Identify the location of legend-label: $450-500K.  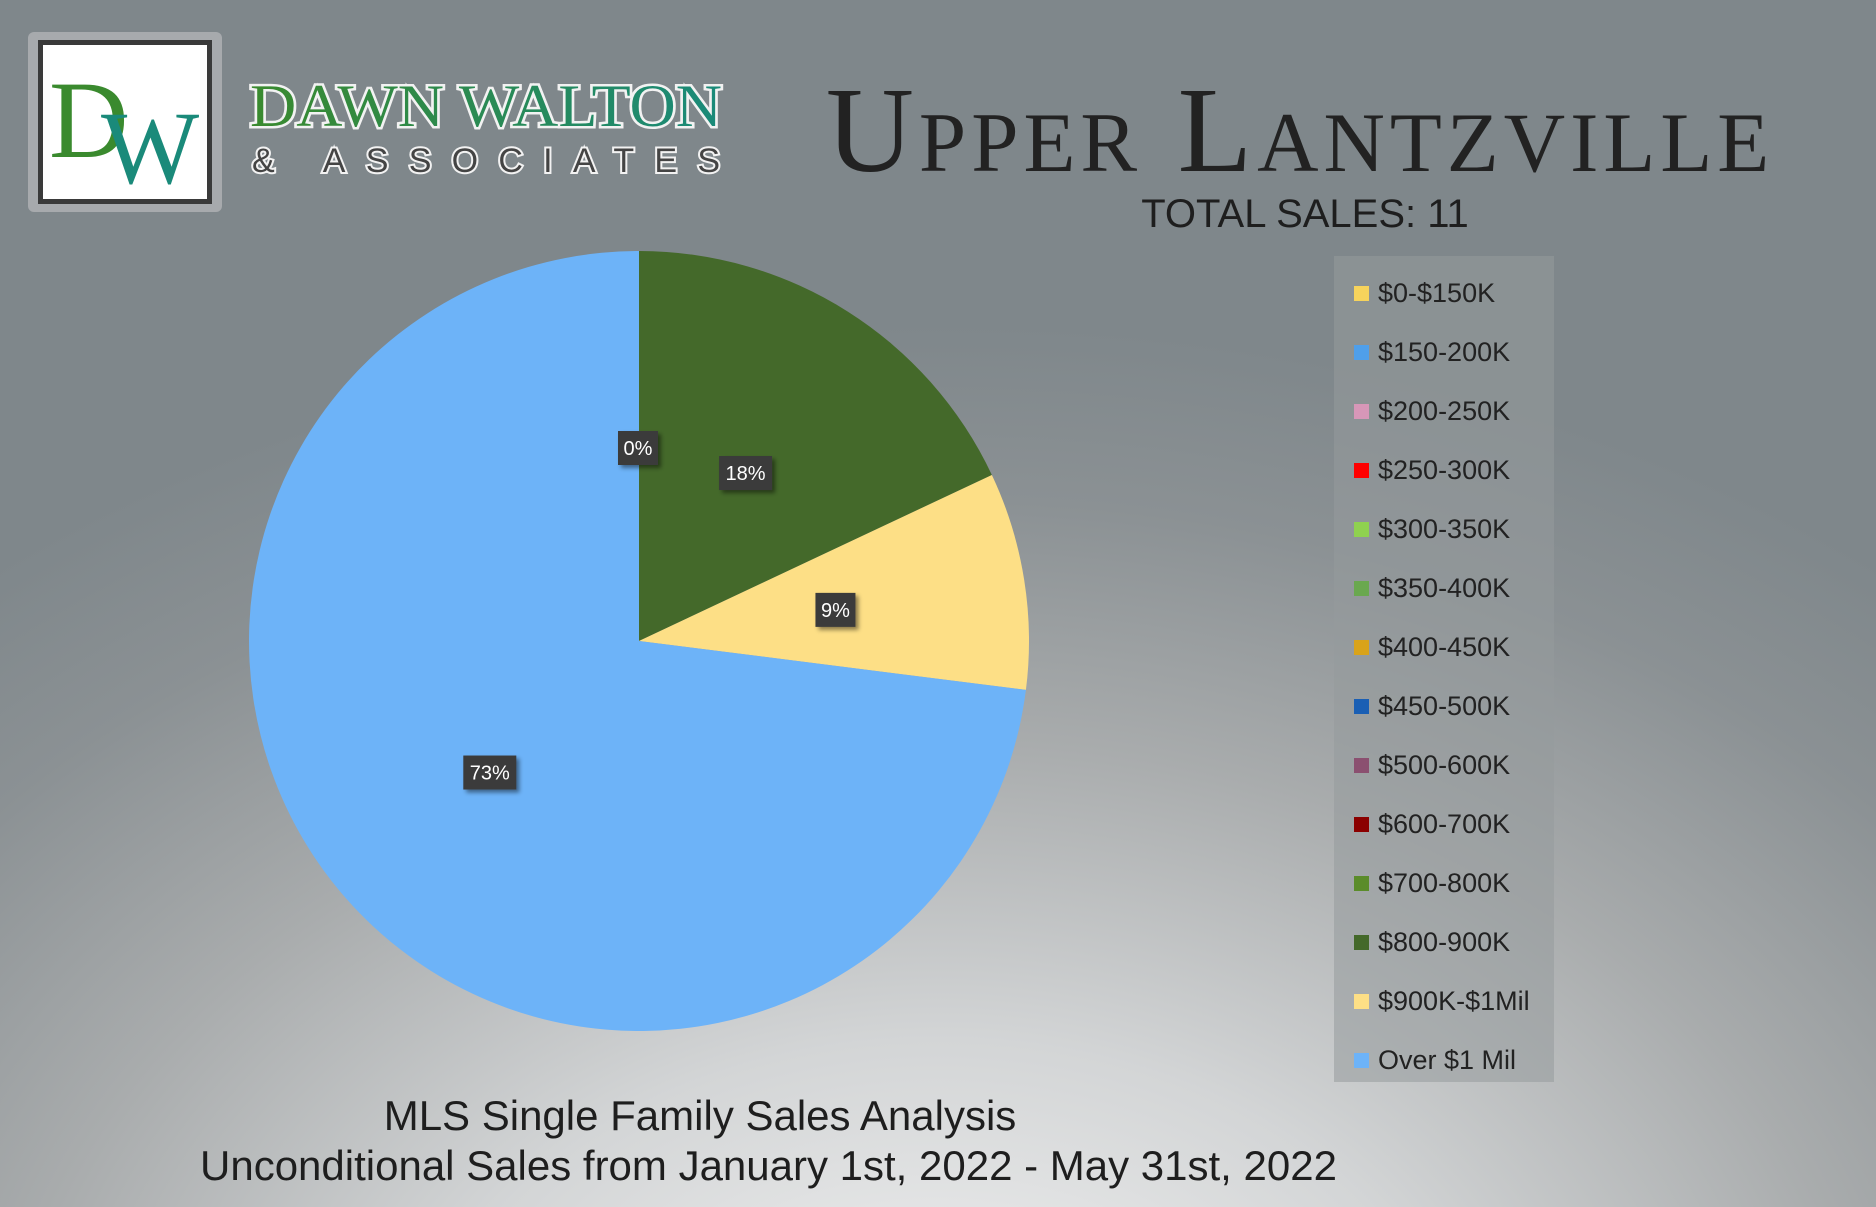
(1444, 705).